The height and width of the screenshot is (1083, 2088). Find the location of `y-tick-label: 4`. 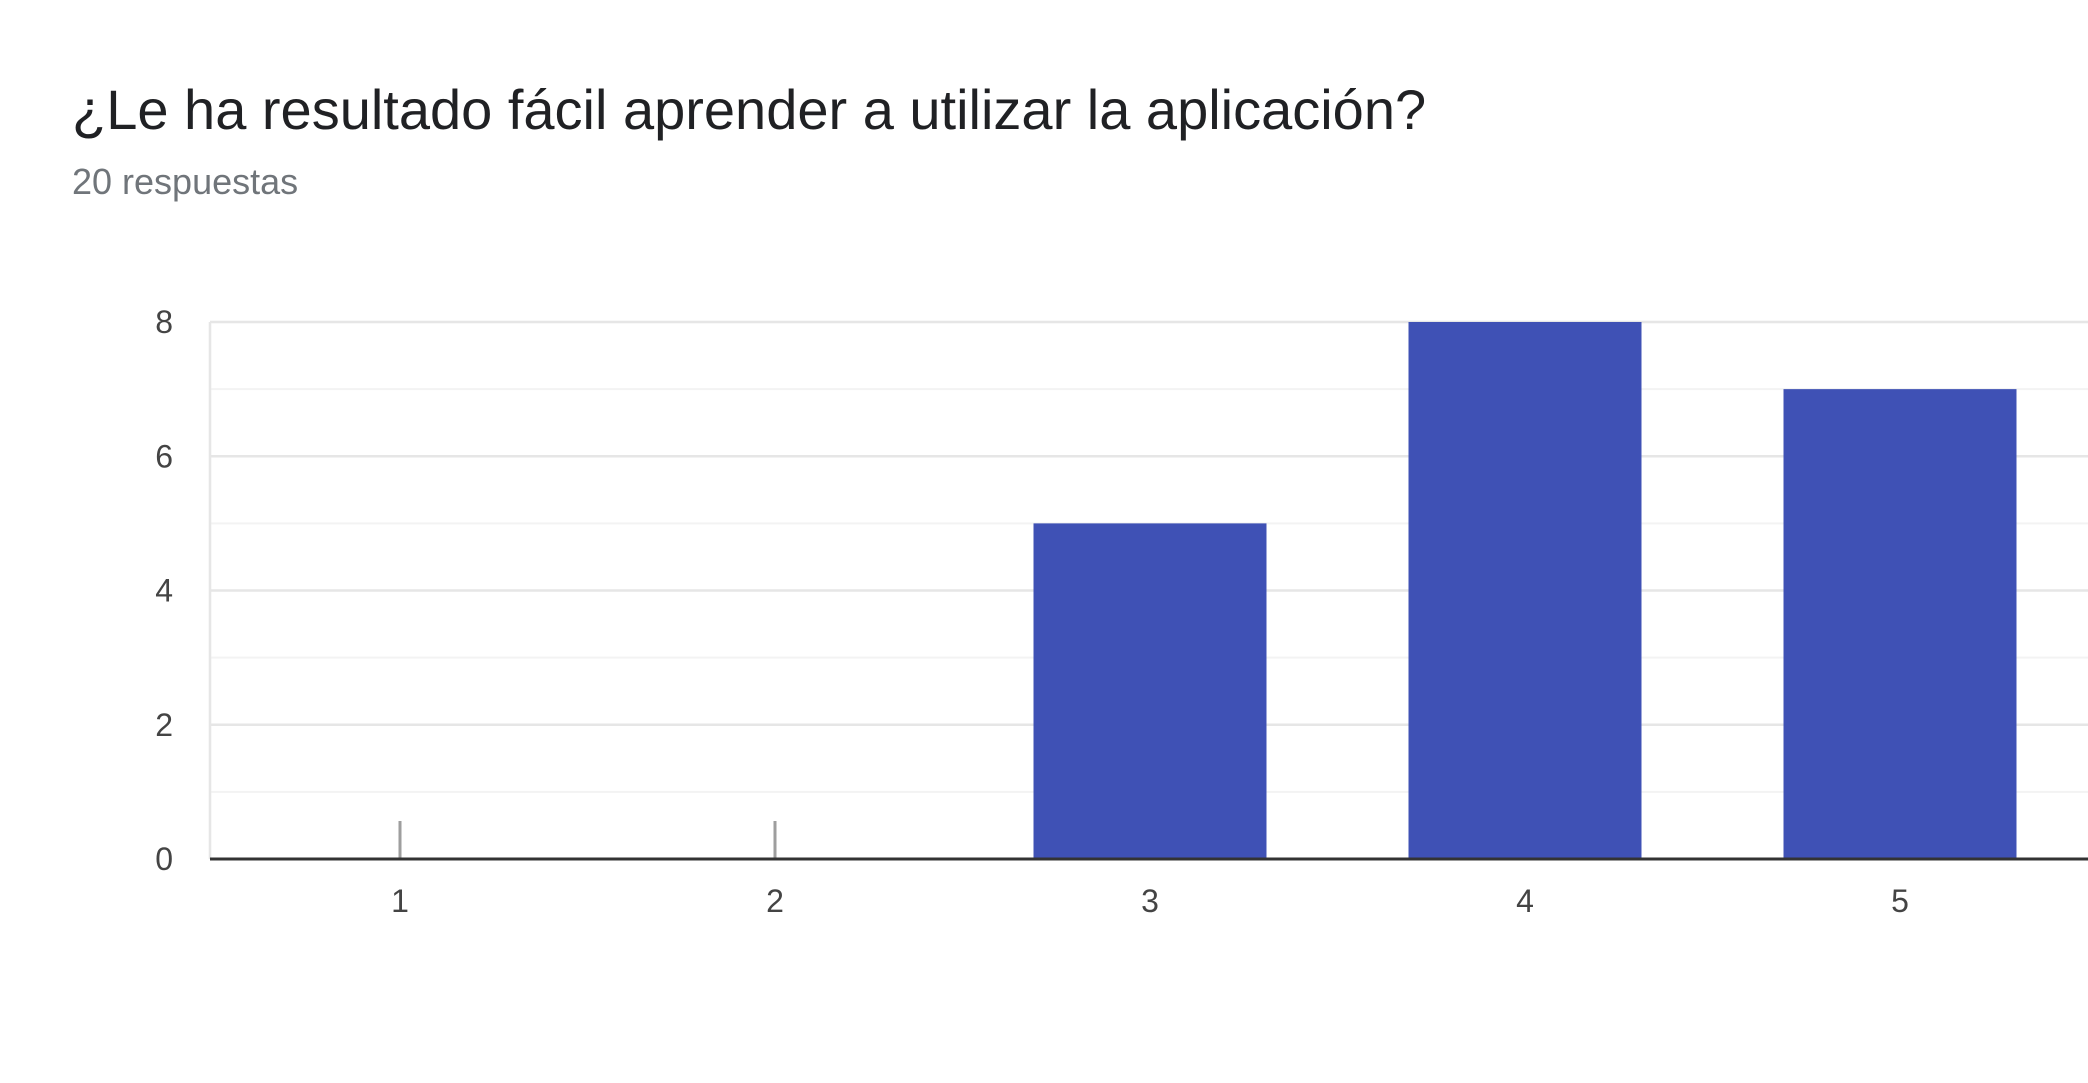

y-tick-label: 4 is located at coordinates (164, 591).